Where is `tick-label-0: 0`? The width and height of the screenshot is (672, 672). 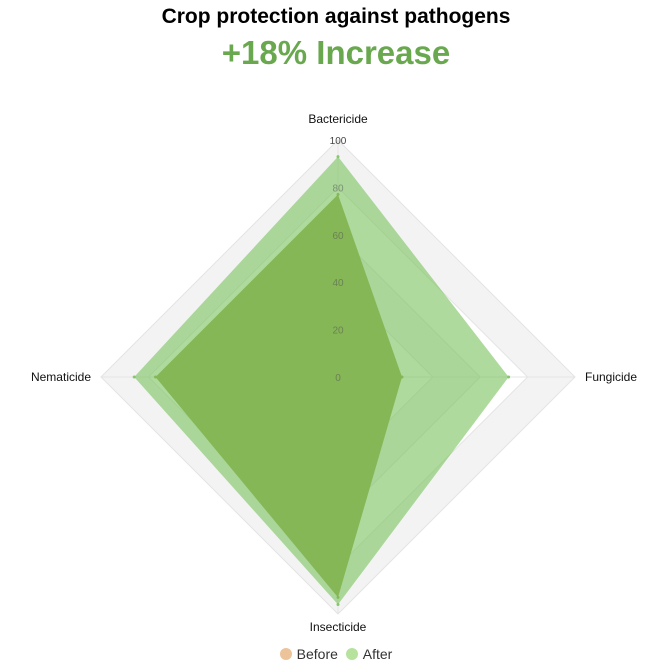
tick-label-0: 0 is located at coordinates (338, 378).